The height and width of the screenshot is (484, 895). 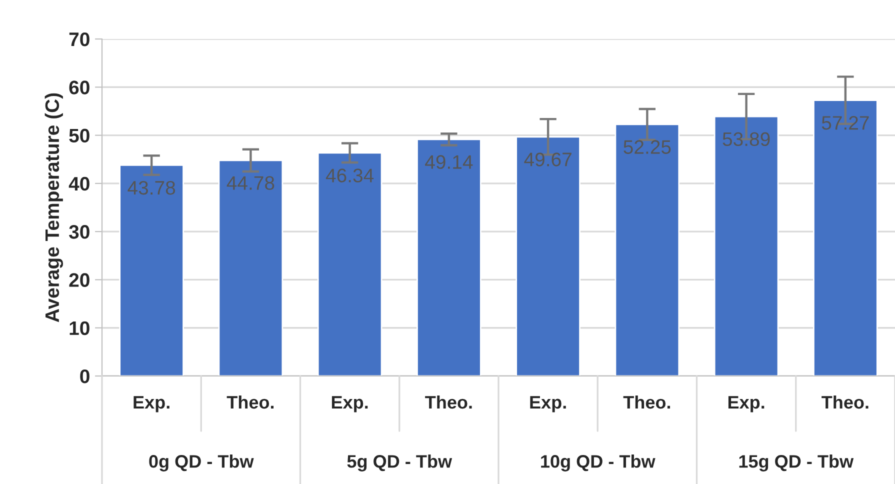 I want to click on data-label: 49.67, so click(x=548, y=159).